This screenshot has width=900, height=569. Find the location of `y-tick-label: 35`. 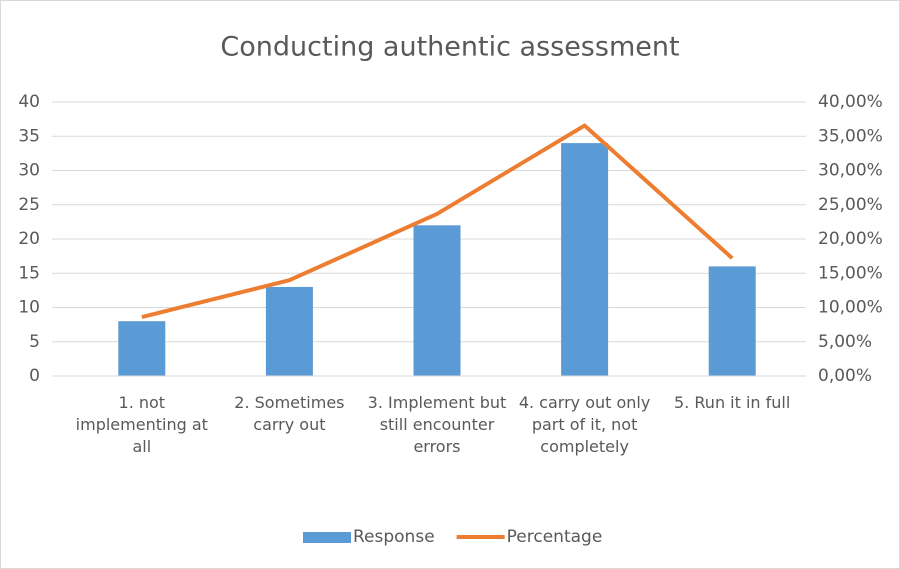

y-tick-label: 35 is located at coordinates (29, 136).